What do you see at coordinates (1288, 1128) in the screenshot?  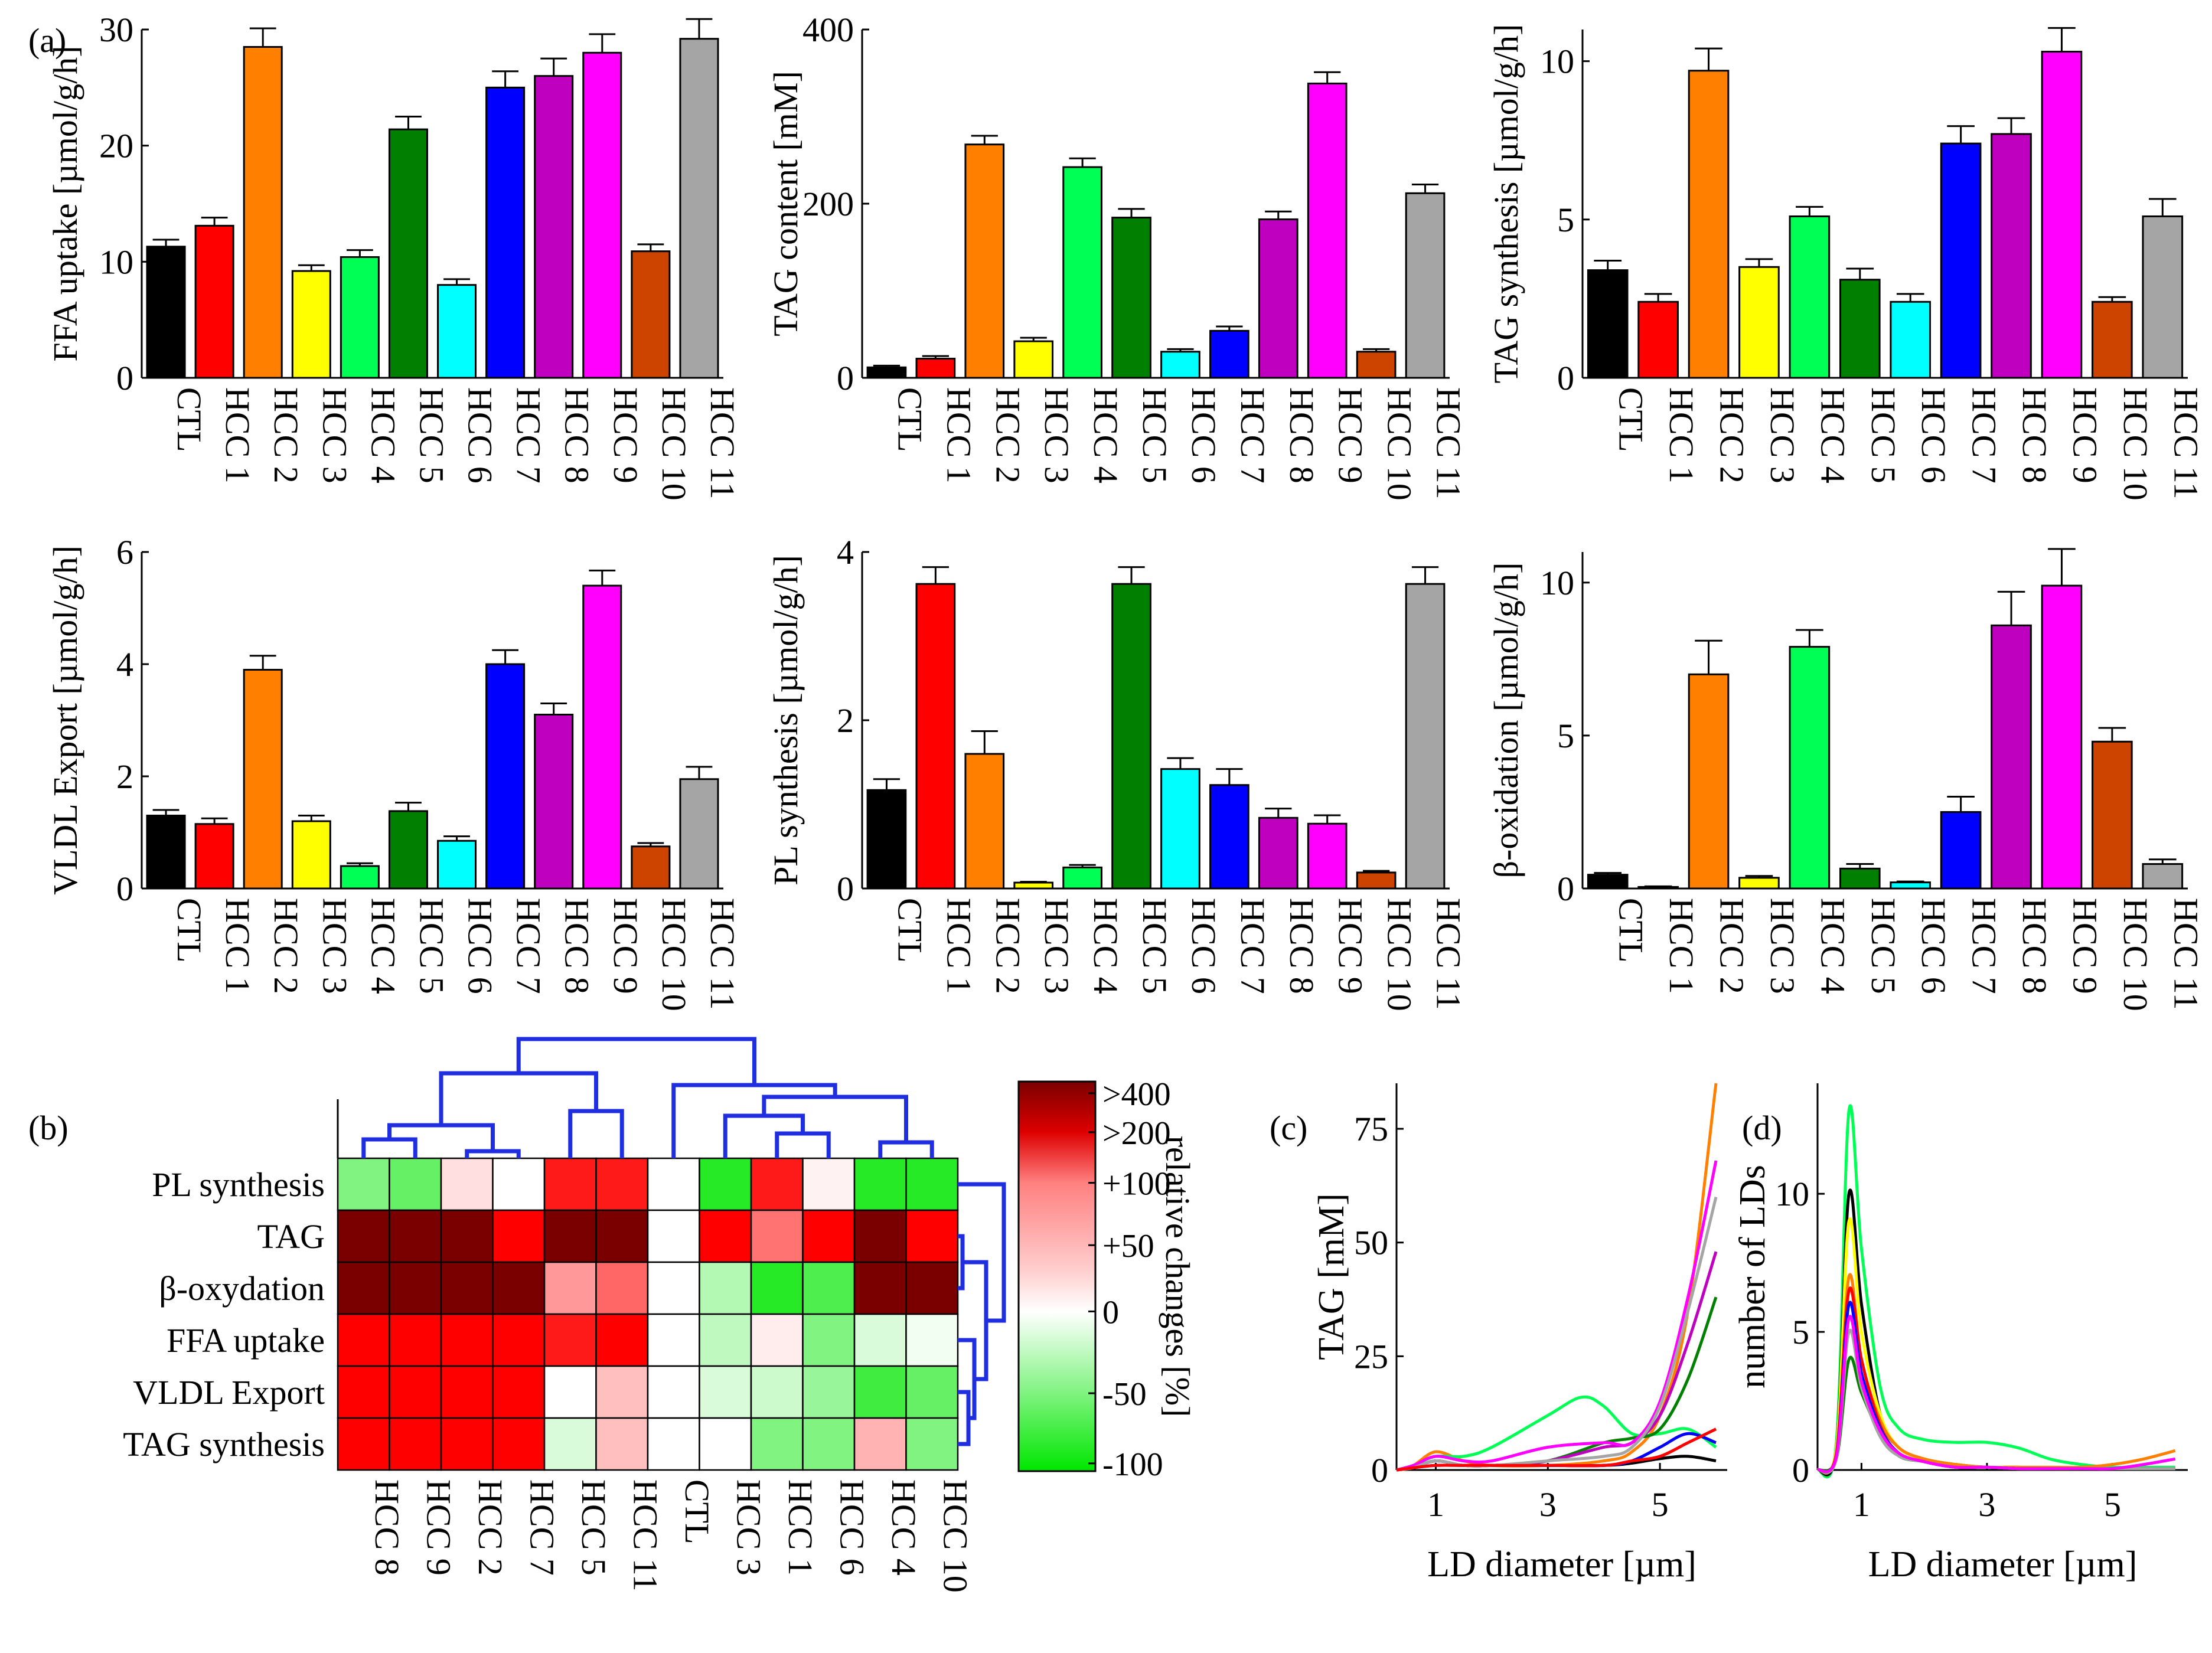 I see `panel-label-c: (c)` at bounding box center [1288, 1128].